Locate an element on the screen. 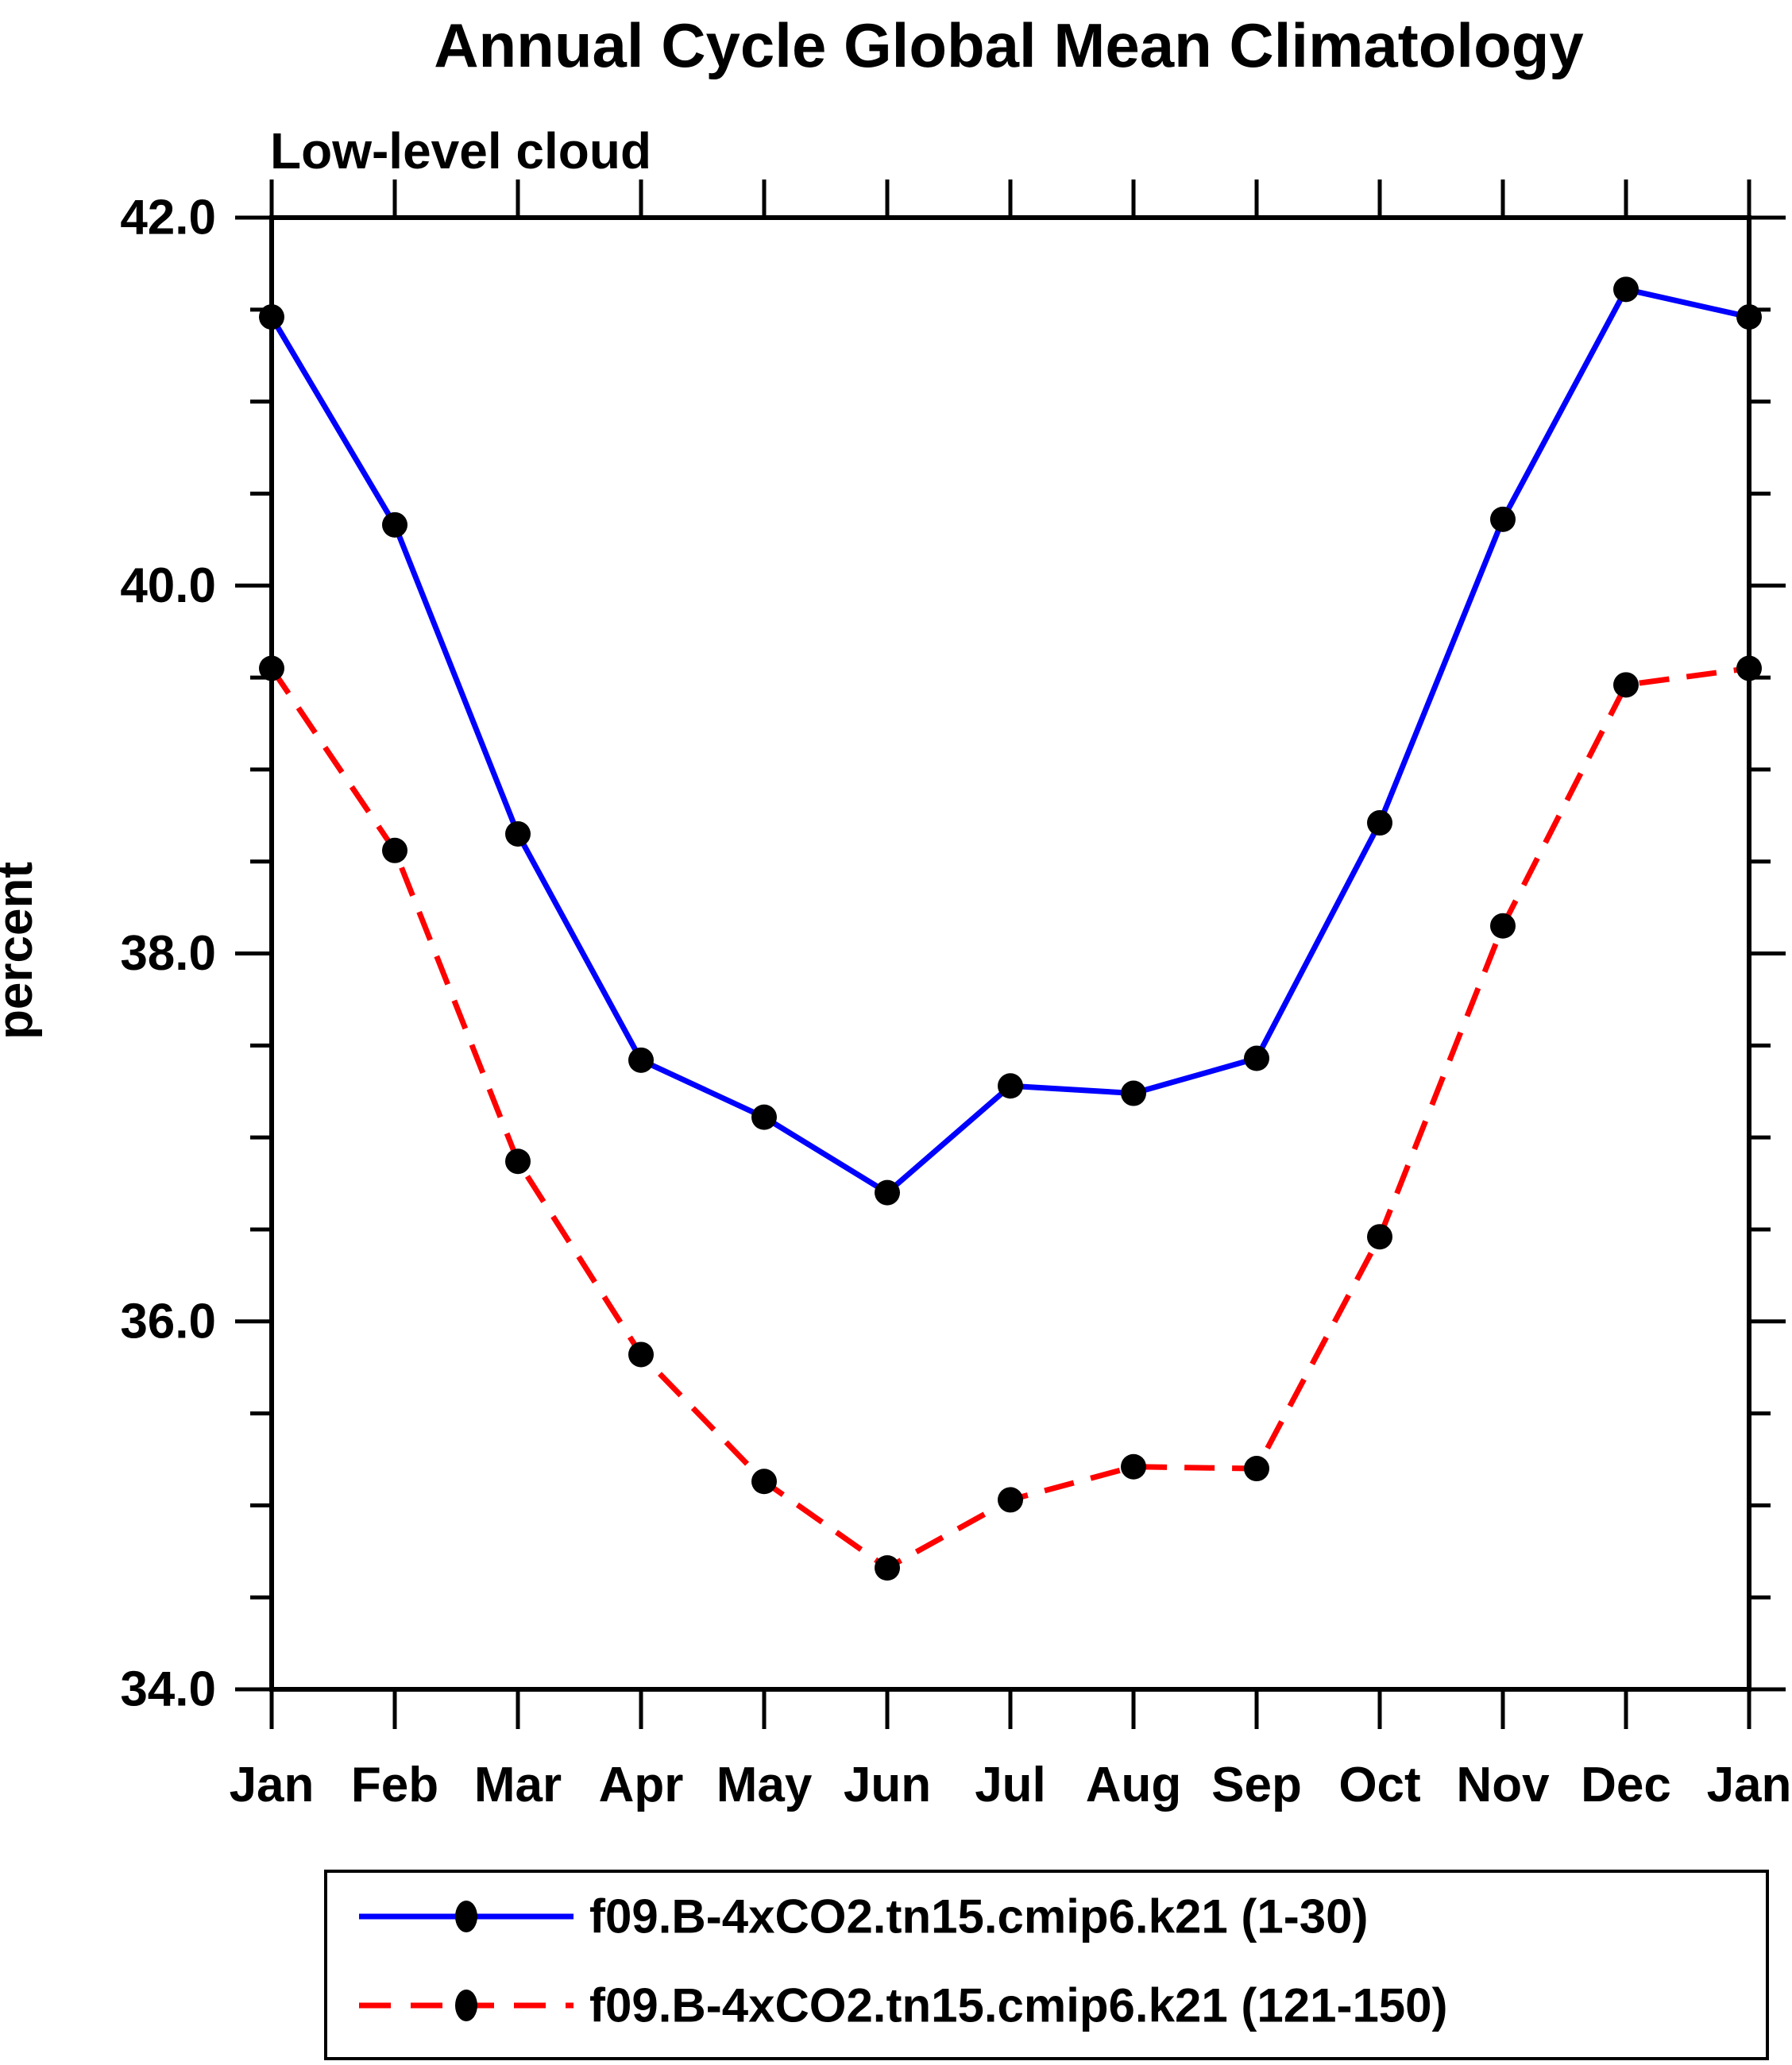 Image resolution: width=1792 pixels, height=2065 pixels. x-month-label: Jul is located at coordinates (1010, 1785).